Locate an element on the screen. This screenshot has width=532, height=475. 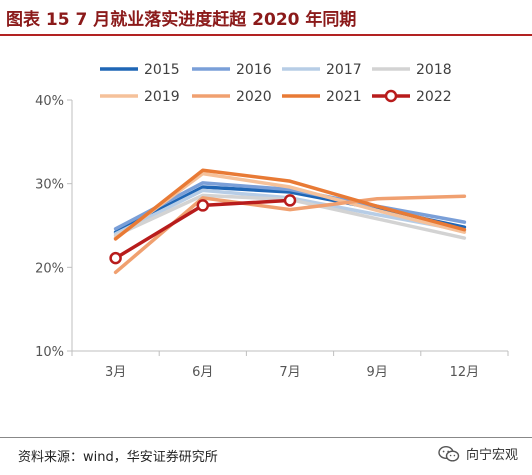
legend-item-2015: 2015 is located at coordinates (140, 70).